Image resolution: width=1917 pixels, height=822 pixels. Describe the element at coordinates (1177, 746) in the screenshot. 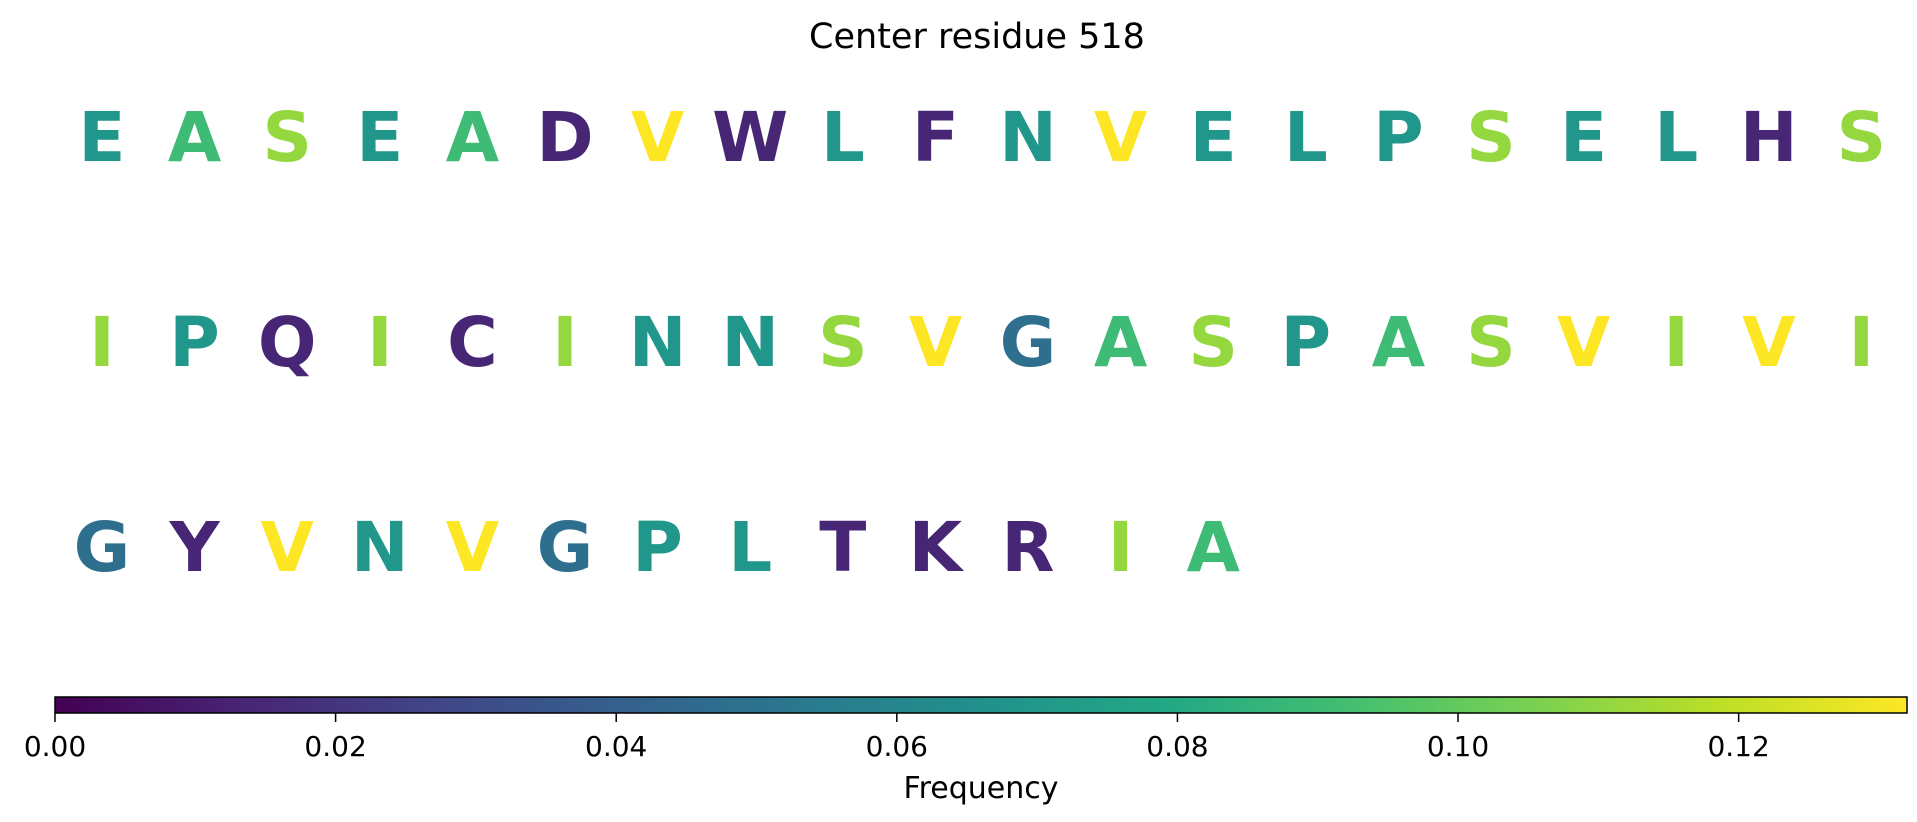

I see `colorbar-tick-label: 0.08` at that location.